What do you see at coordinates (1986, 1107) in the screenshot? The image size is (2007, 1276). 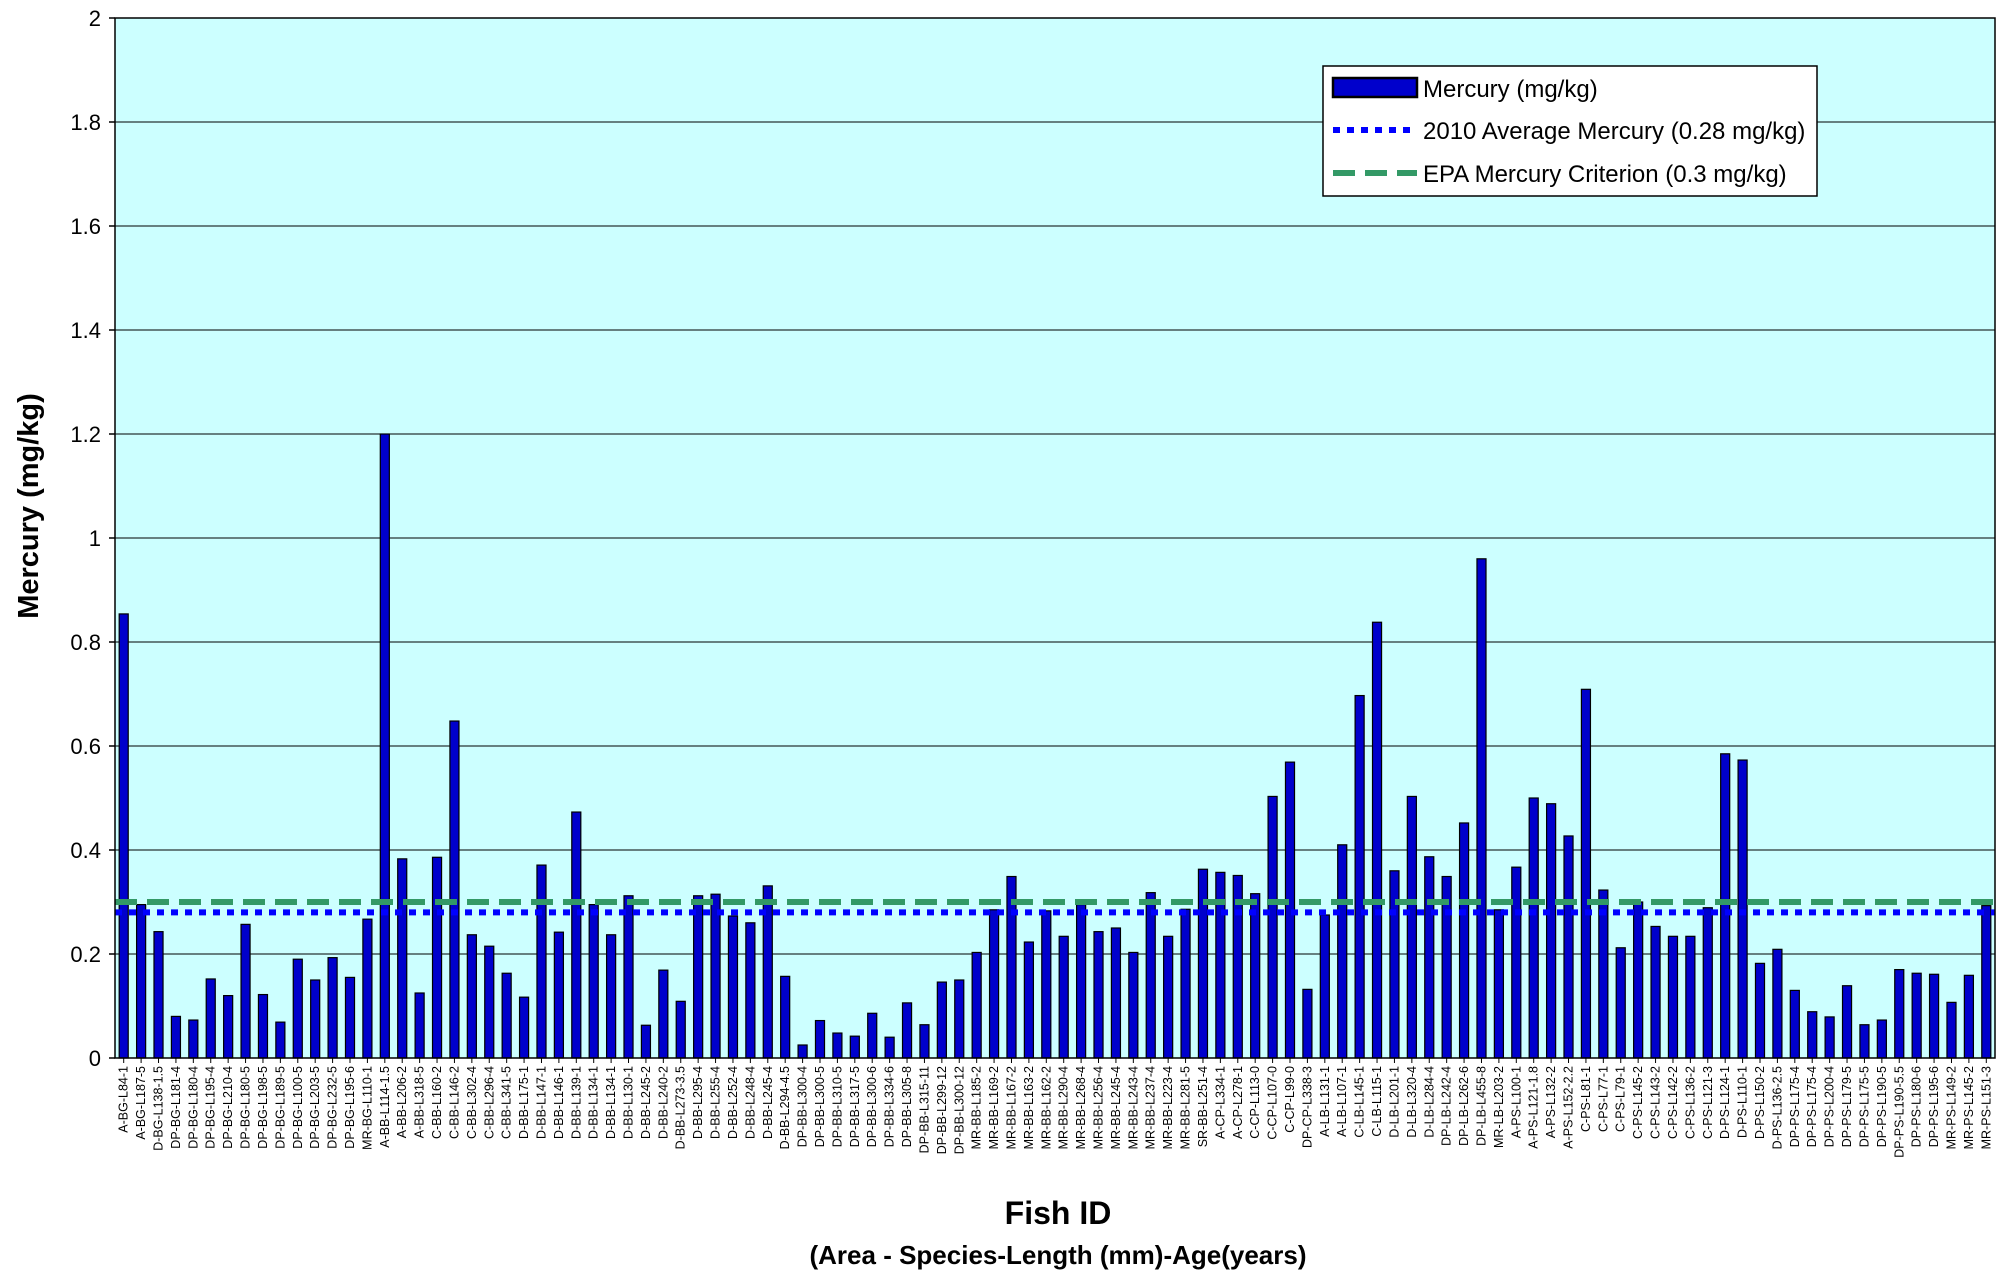 I see `x-category-label: MR-PS-L151-3` at bounding box center [1986, 1107].